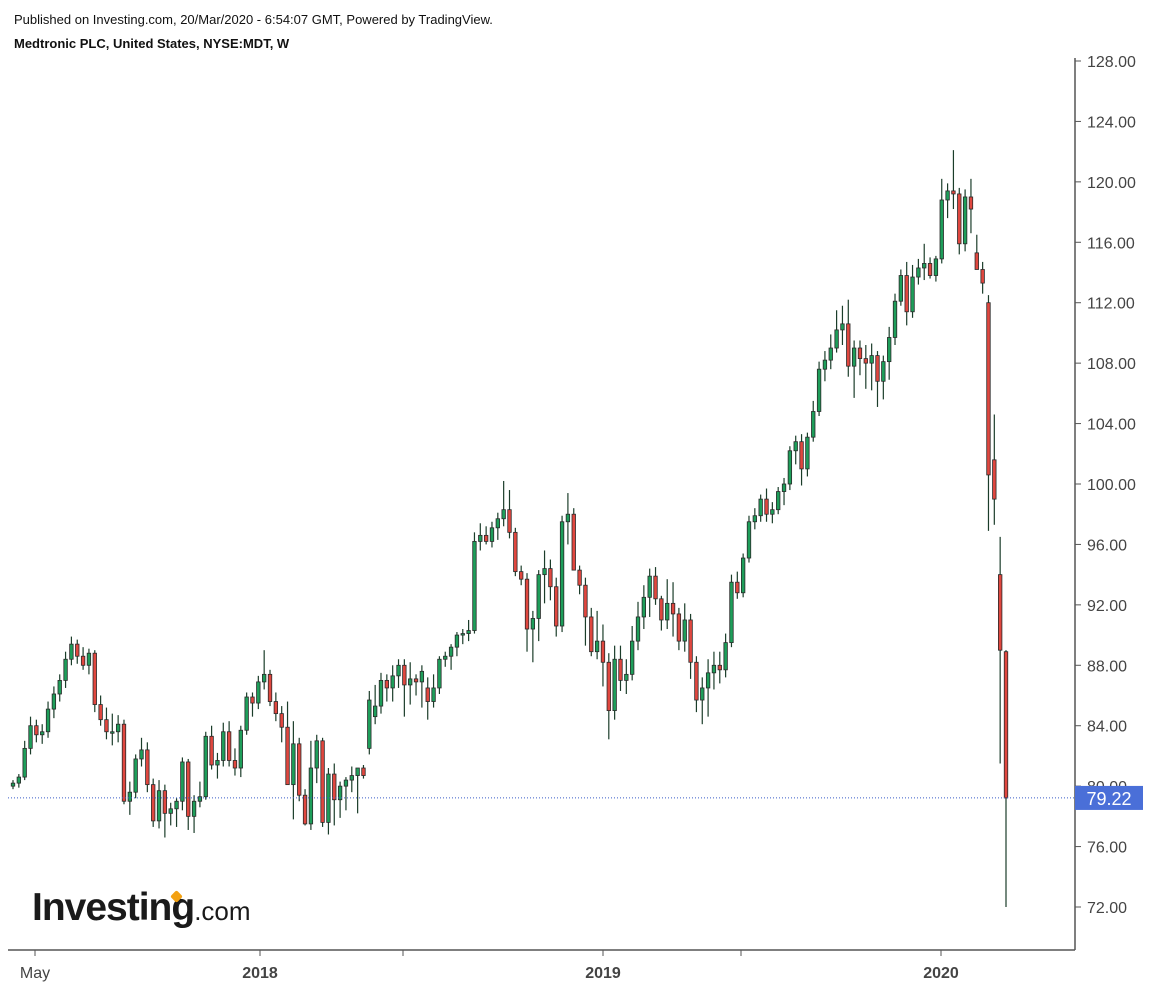  Describe the element at coordinates (222, 911) in the screenshot. I see `logo-tld: .com` at that location.